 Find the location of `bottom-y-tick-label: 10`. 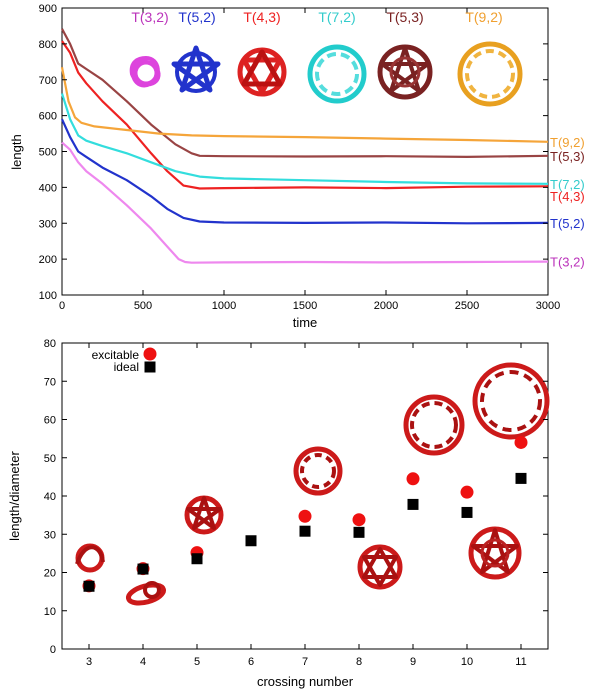

bottom-y-tick-label: 10 is located at coordinates (50, 612).